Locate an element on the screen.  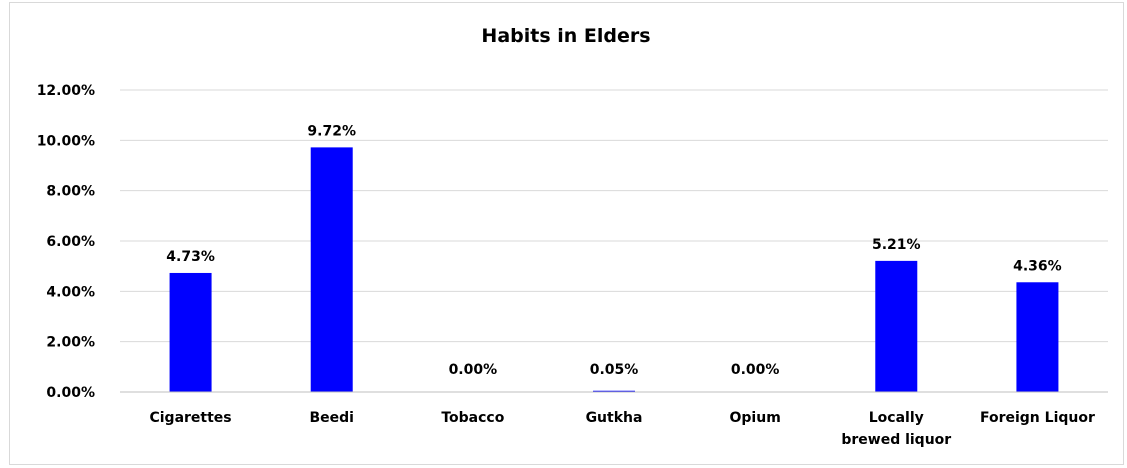
x-tick-label: Foreign Liquor is located at coordinates (1037, 418).